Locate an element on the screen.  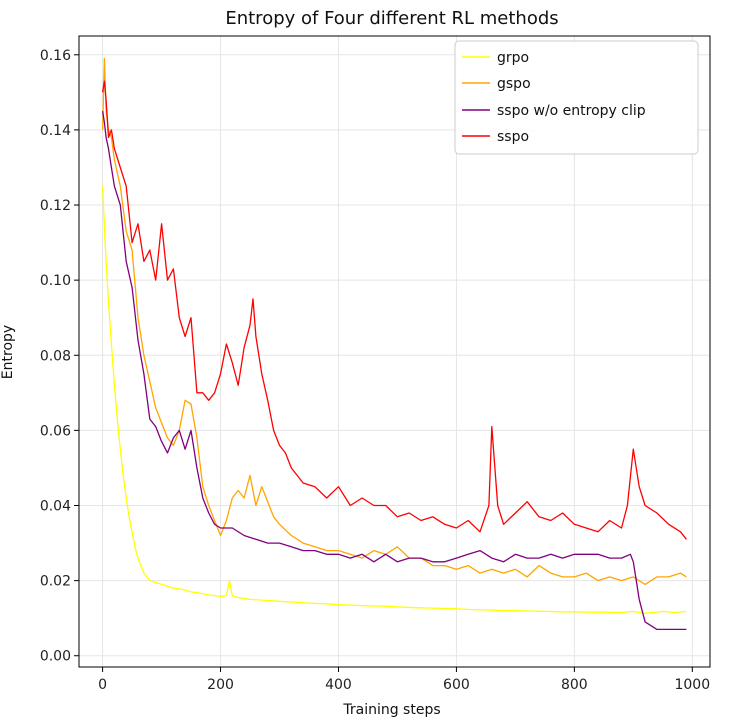
legend-label-sspo: sspo is located at coordinates (513, 137).